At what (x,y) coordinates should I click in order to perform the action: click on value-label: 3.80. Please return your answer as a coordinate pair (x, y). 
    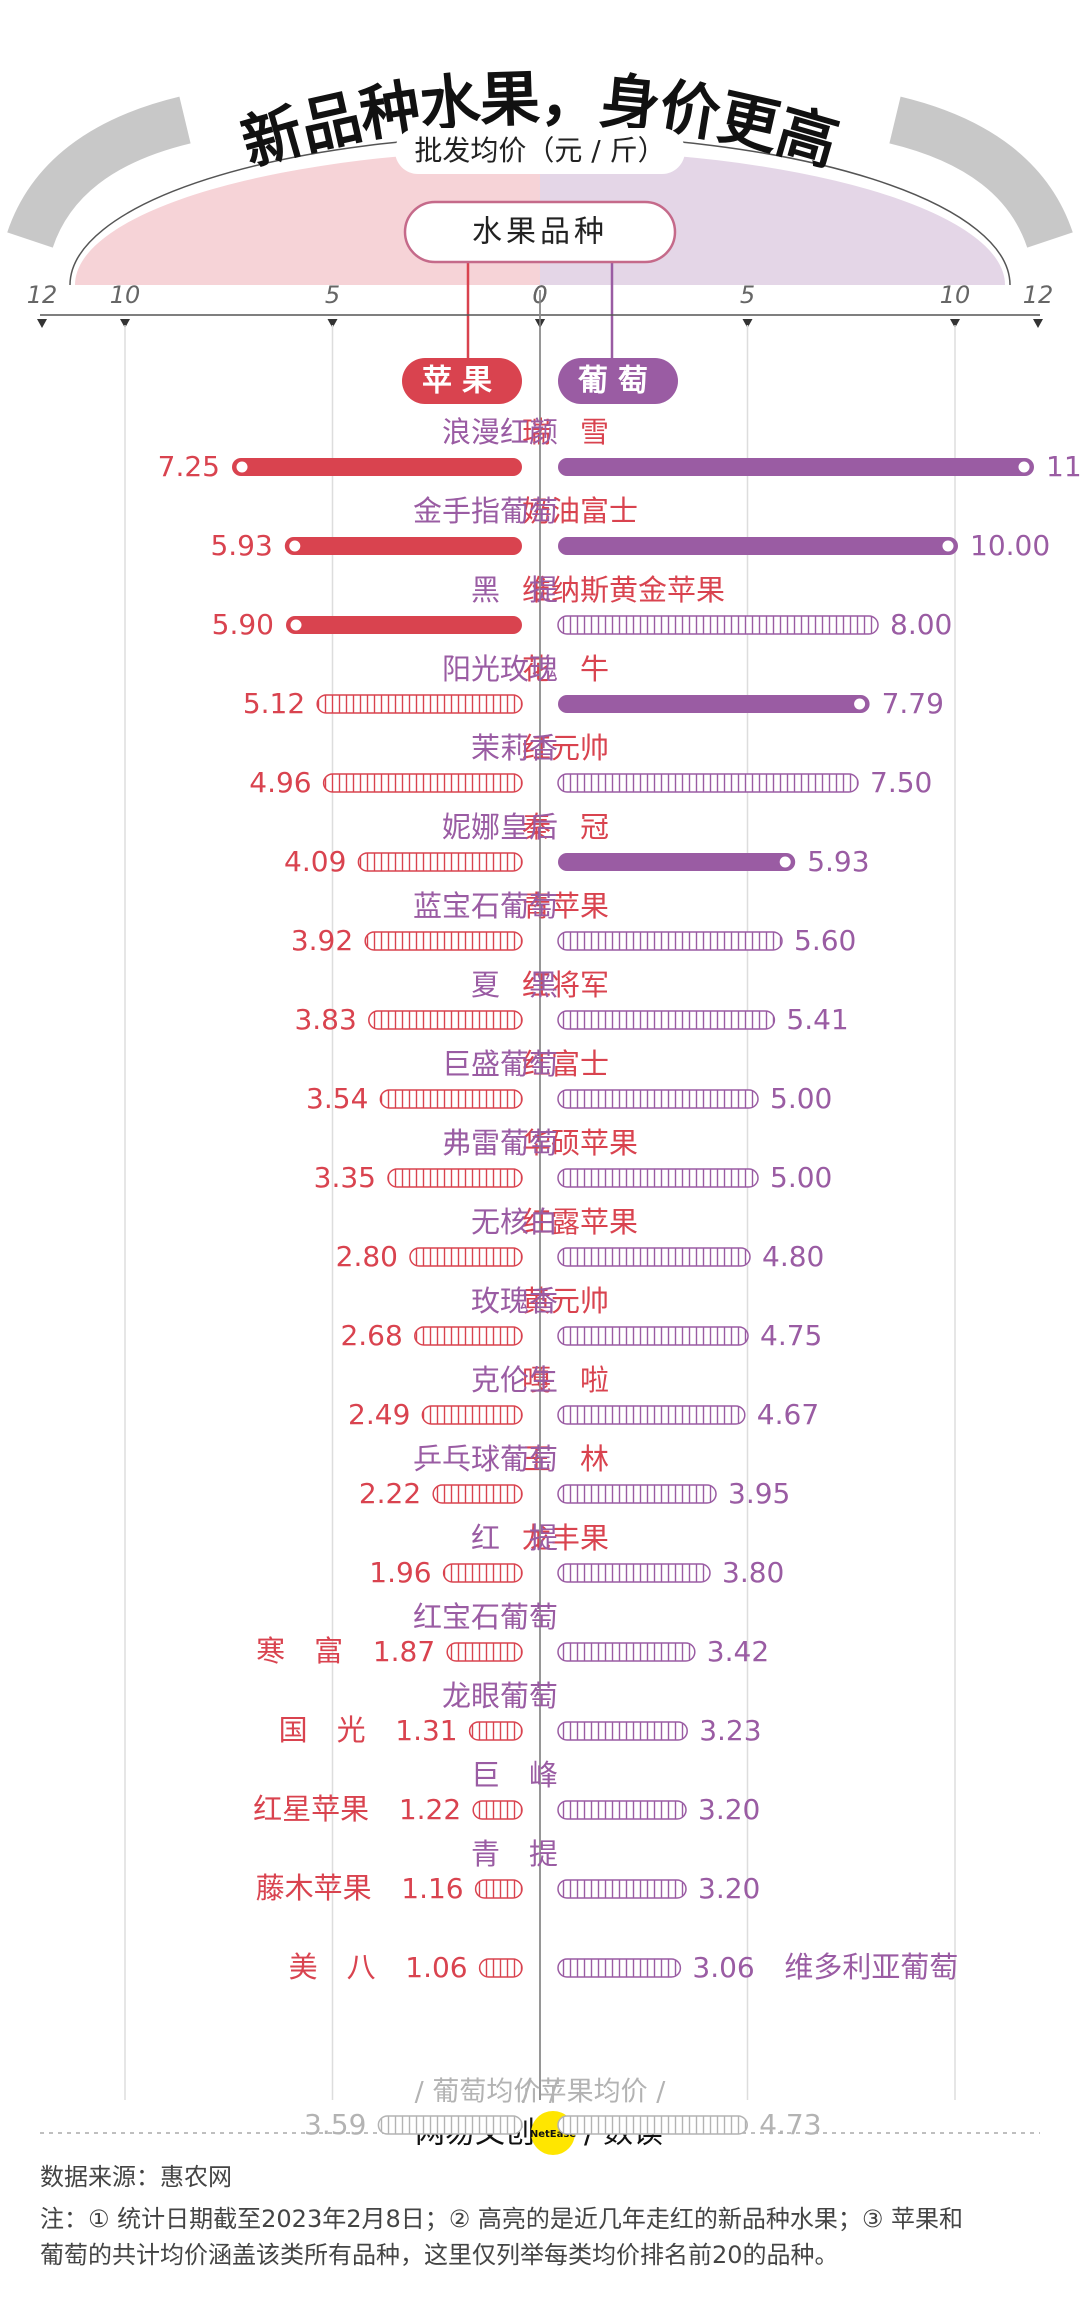
    Looking at the image, I should click on (753, 1572).